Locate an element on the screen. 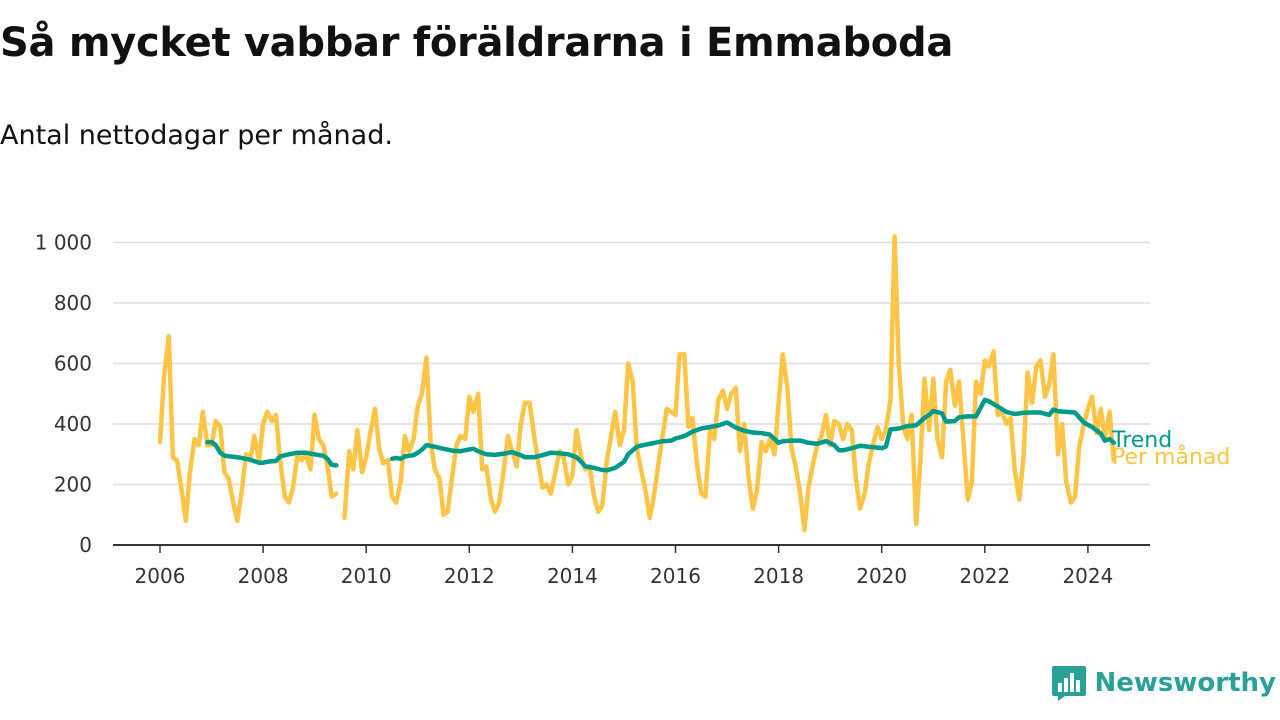 The width and height of the screenshot is (1280, 720). x-tick-label: 2018 is located at coordinates (778, 576).